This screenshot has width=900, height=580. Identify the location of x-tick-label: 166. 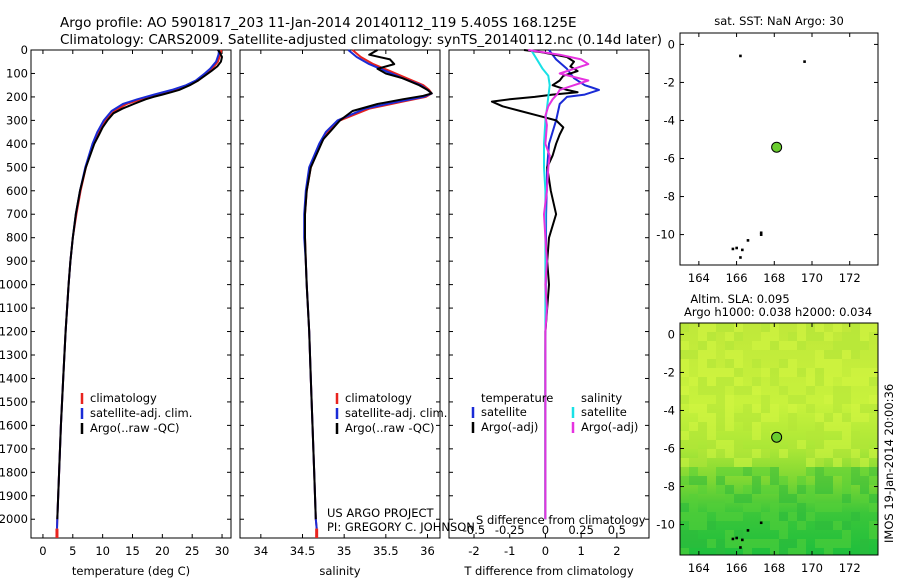
(737, 278).